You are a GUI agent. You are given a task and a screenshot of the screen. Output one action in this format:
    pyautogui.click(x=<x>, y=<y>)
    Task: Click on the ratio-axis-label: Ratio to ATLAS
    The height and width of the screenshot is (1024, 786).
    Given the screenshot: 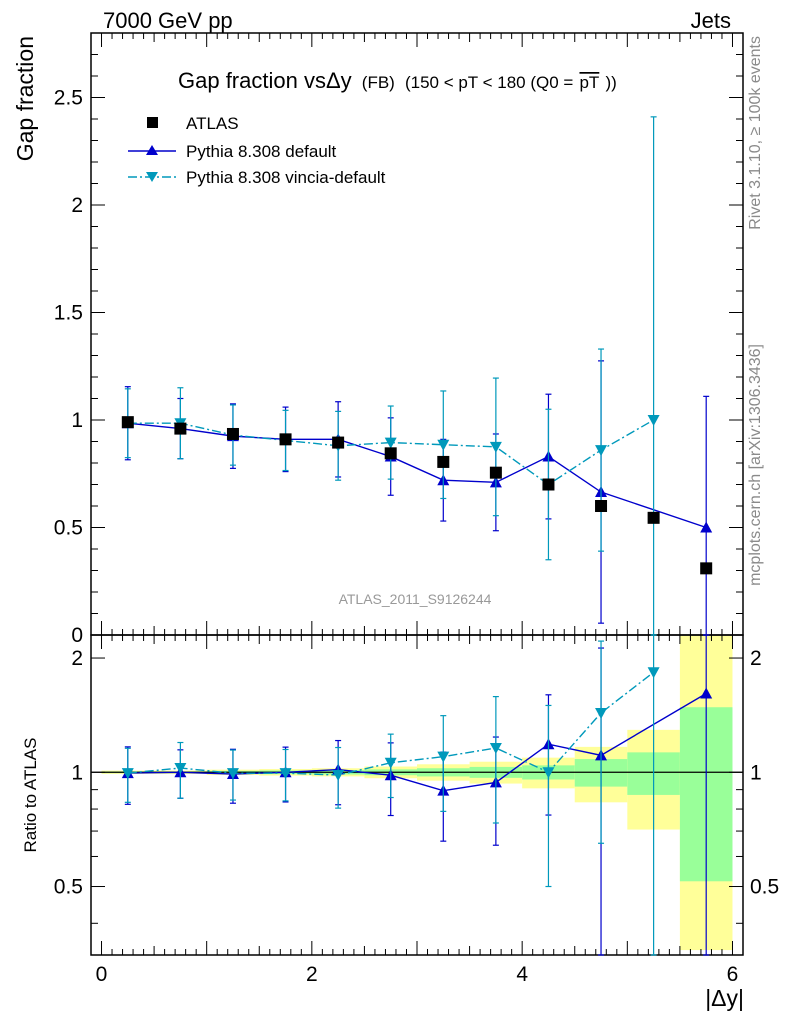 What is the action you would take?
    pyautogui.click(x=30, y=795)
    